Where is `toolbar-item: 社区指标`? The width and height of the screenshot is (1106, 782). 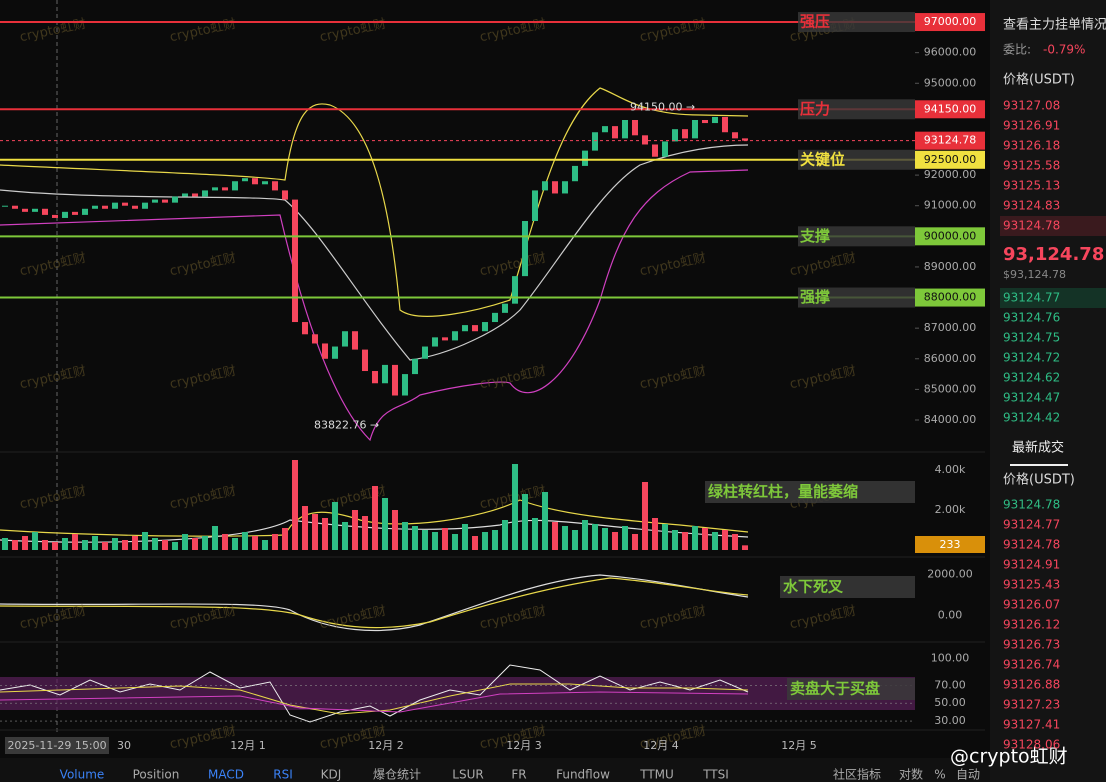 toolbar-item: 社区指标 is located at coordinates (857, 774).